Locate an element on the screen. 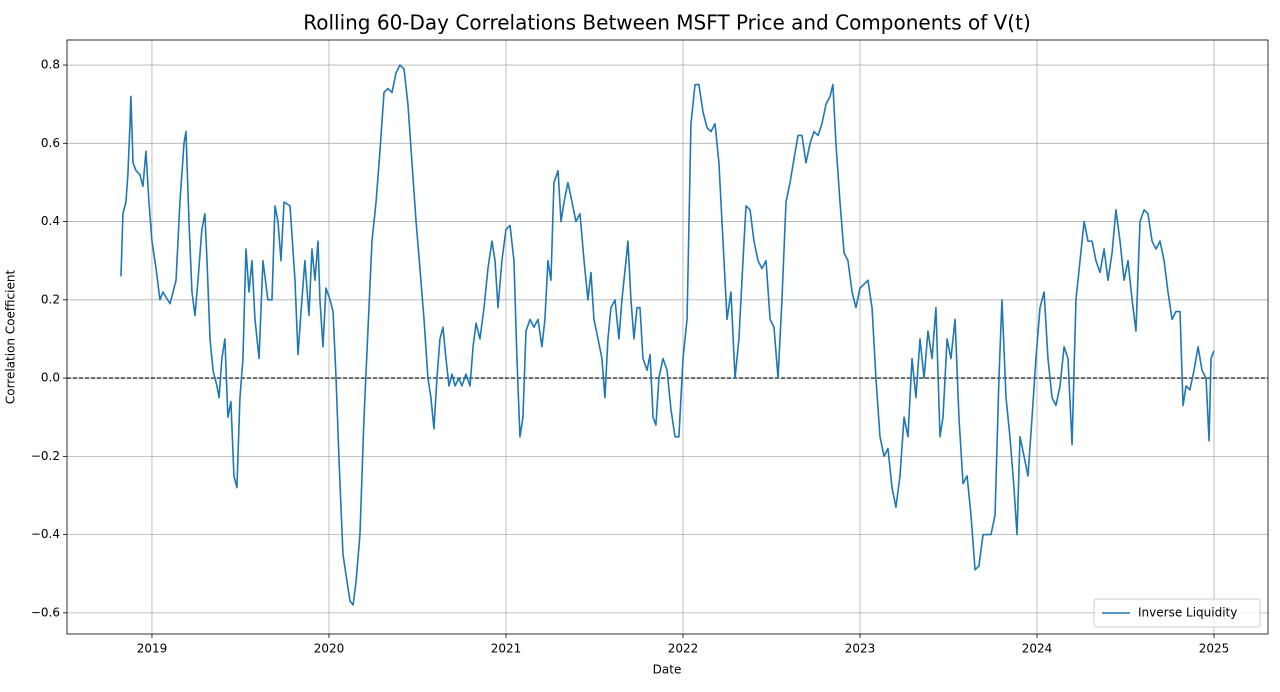  x-tick-label: 2024 is located at coordinates (1037, 649).